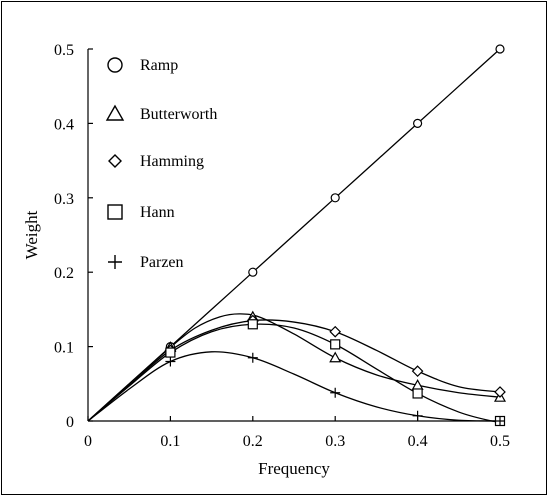 This screenshot has height=498, width=550. Describe the element at coordinates (294, 386) in the screenshot. I see `series-line-parzen` at that location.